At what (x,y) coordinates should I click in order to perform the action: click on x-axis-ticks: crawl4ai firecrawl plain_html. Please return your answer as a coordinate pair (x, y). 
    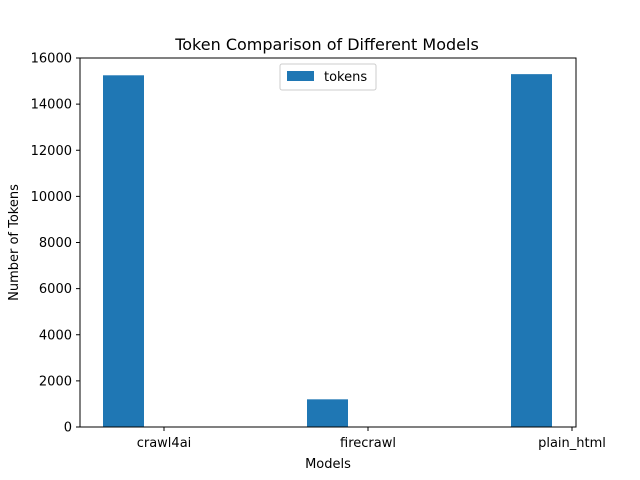
    Looking at the image, I should click on (371, 439).